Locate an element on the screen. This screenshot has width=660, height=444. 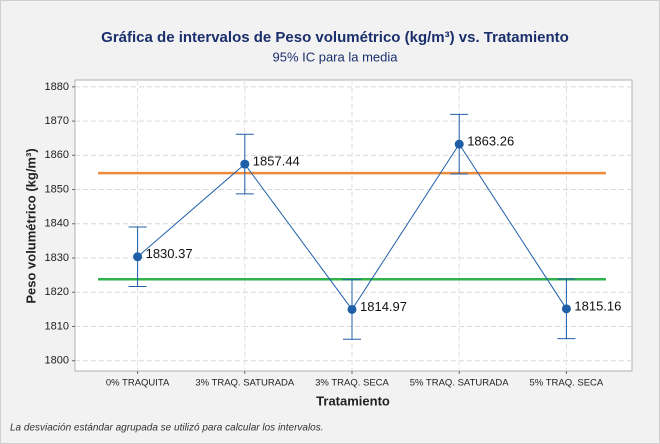
data-label: 1814.97 is located at coordinates (383, 306).